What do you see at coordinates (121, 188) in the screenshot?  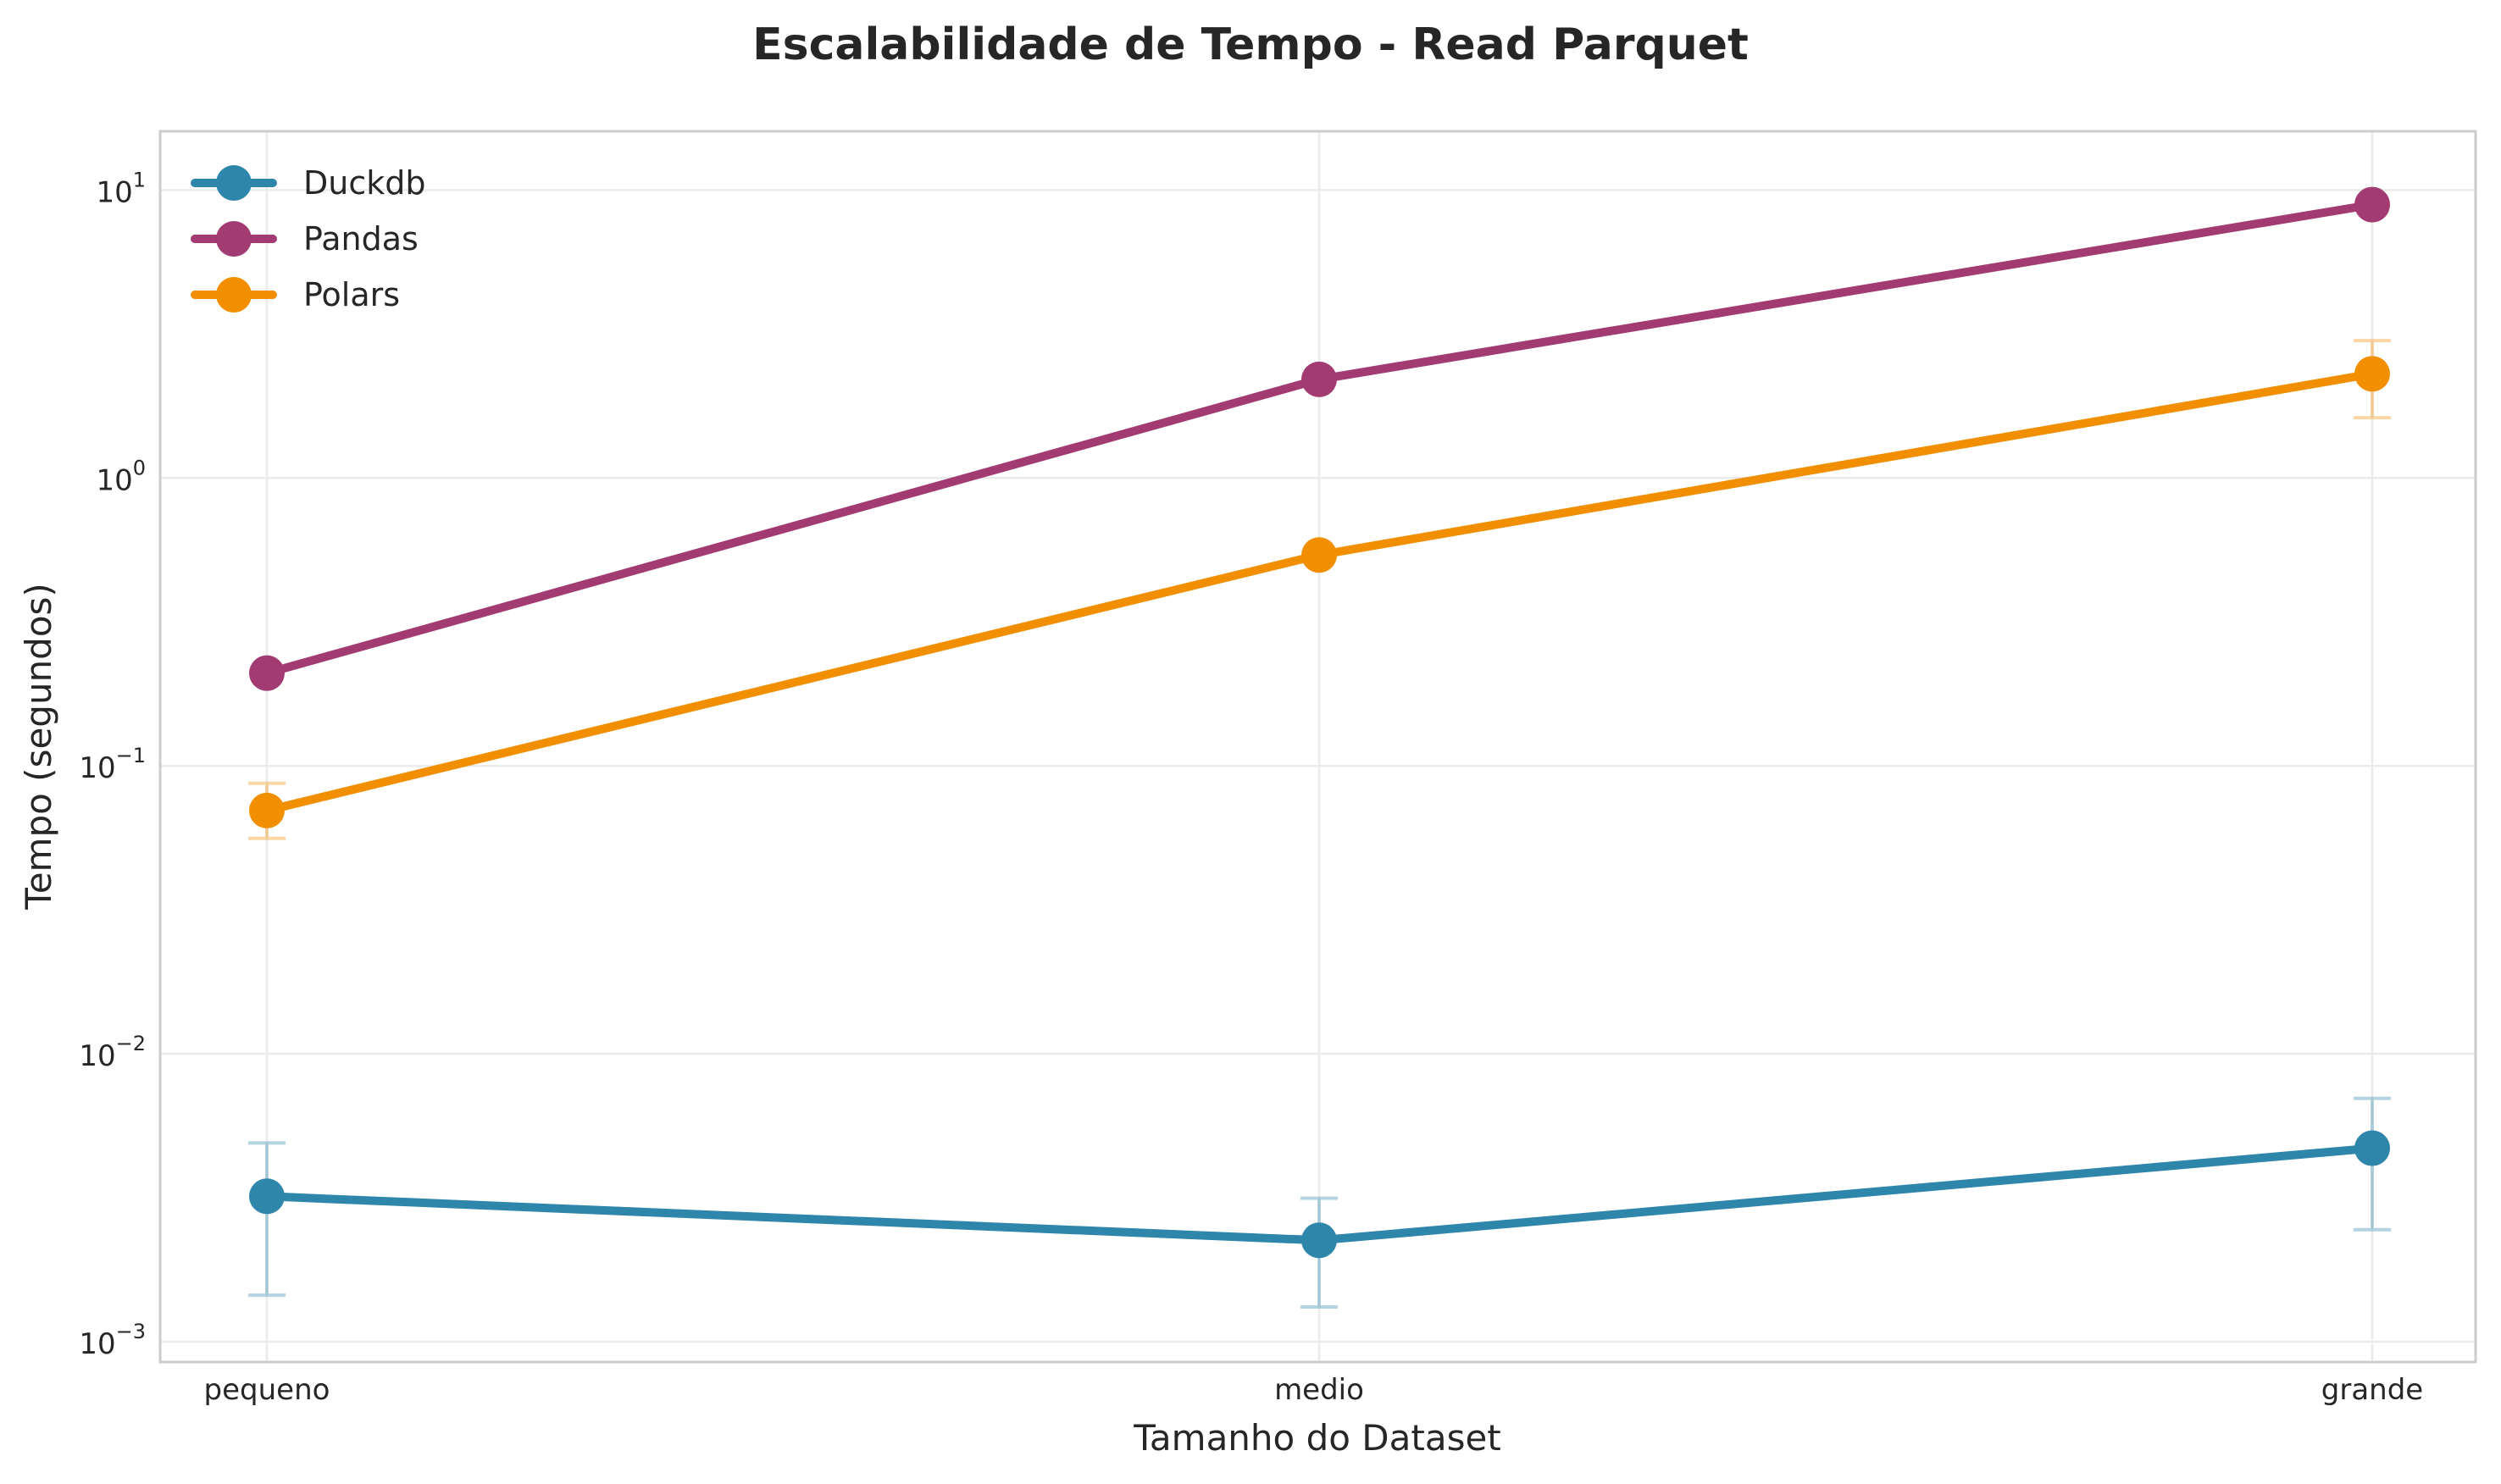 I see `y-tick-label: 10¹` at bounding box center [121, 188].